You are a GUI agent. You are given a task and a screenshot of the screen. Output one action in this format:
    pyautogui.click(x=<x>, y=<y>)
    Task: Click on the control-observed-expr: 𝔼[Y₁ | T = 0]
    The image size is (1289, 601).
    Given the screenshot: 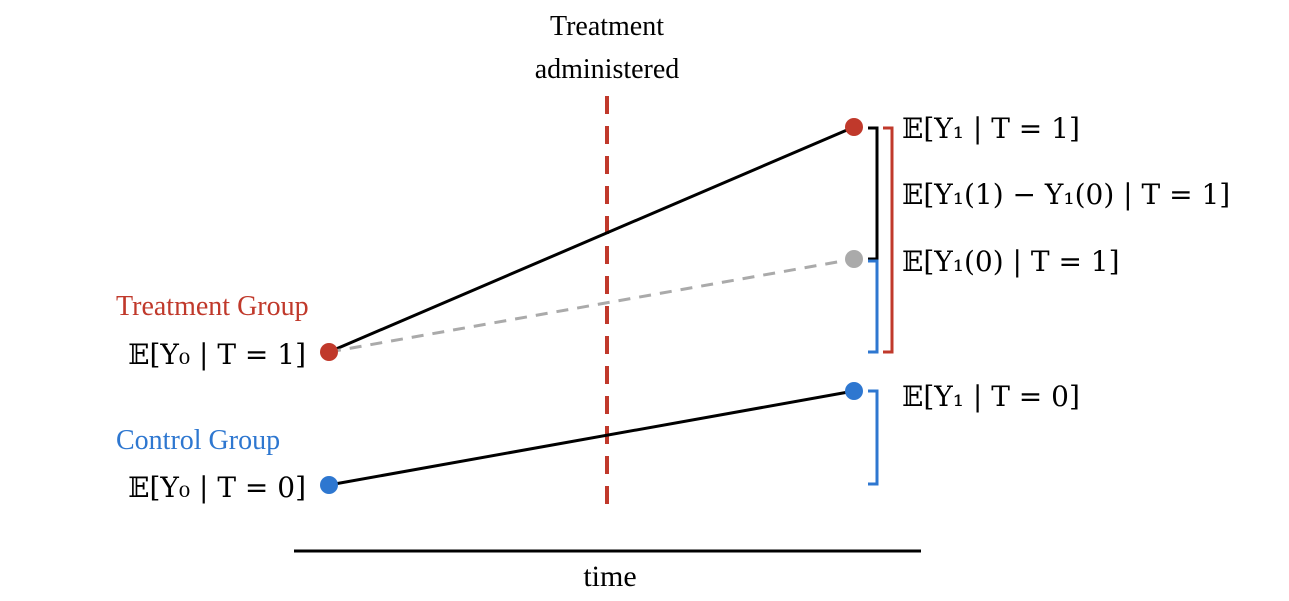 What is the action you would take?
    pyautogui.click(x=991, y=396)
    